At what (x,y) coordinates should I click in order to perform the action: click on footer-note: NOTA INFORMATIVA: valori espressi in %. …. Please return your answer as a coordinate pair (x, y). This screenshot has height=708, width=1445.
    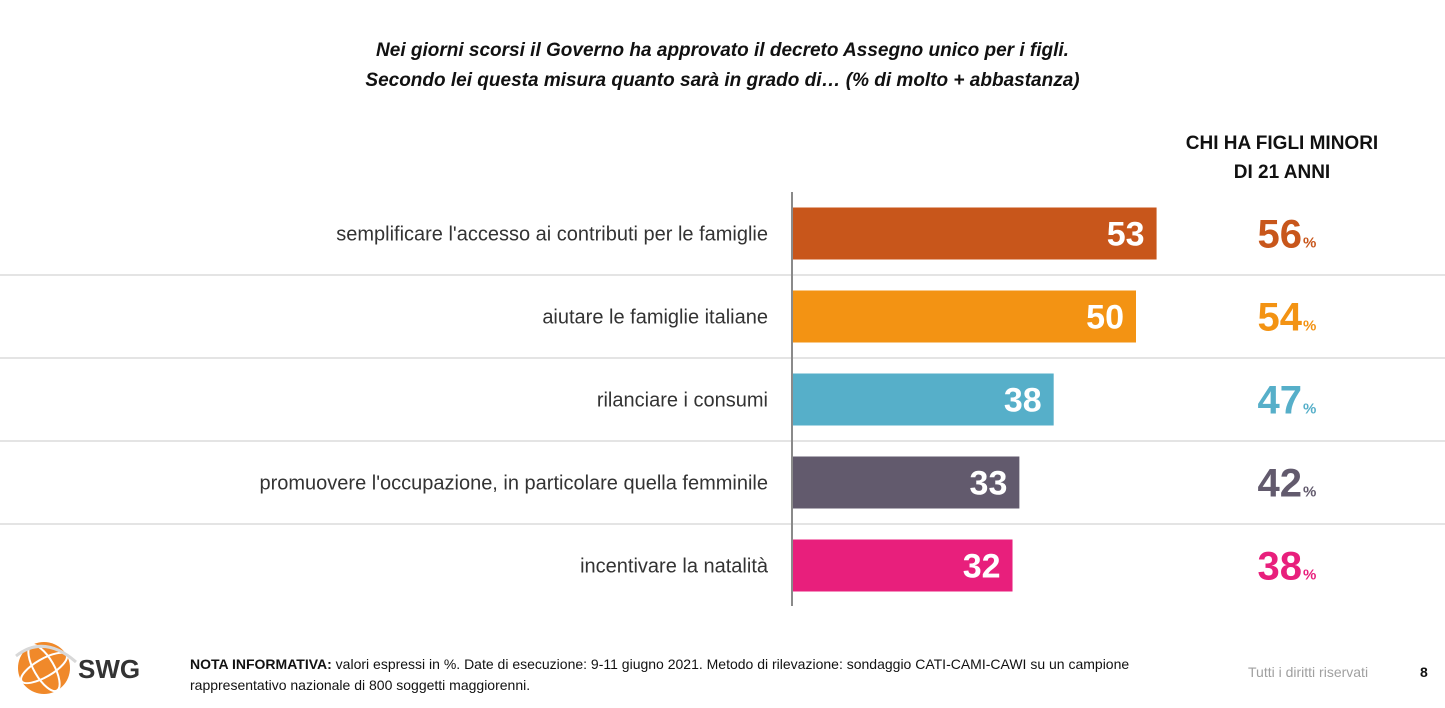
    Looking at the image, I should click on (670, 675).